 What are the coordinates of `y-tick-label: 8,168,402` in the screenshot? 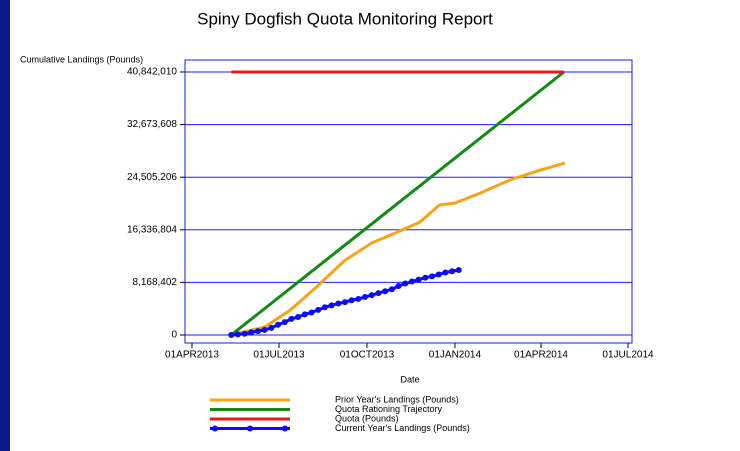 It's located at (155, 282).